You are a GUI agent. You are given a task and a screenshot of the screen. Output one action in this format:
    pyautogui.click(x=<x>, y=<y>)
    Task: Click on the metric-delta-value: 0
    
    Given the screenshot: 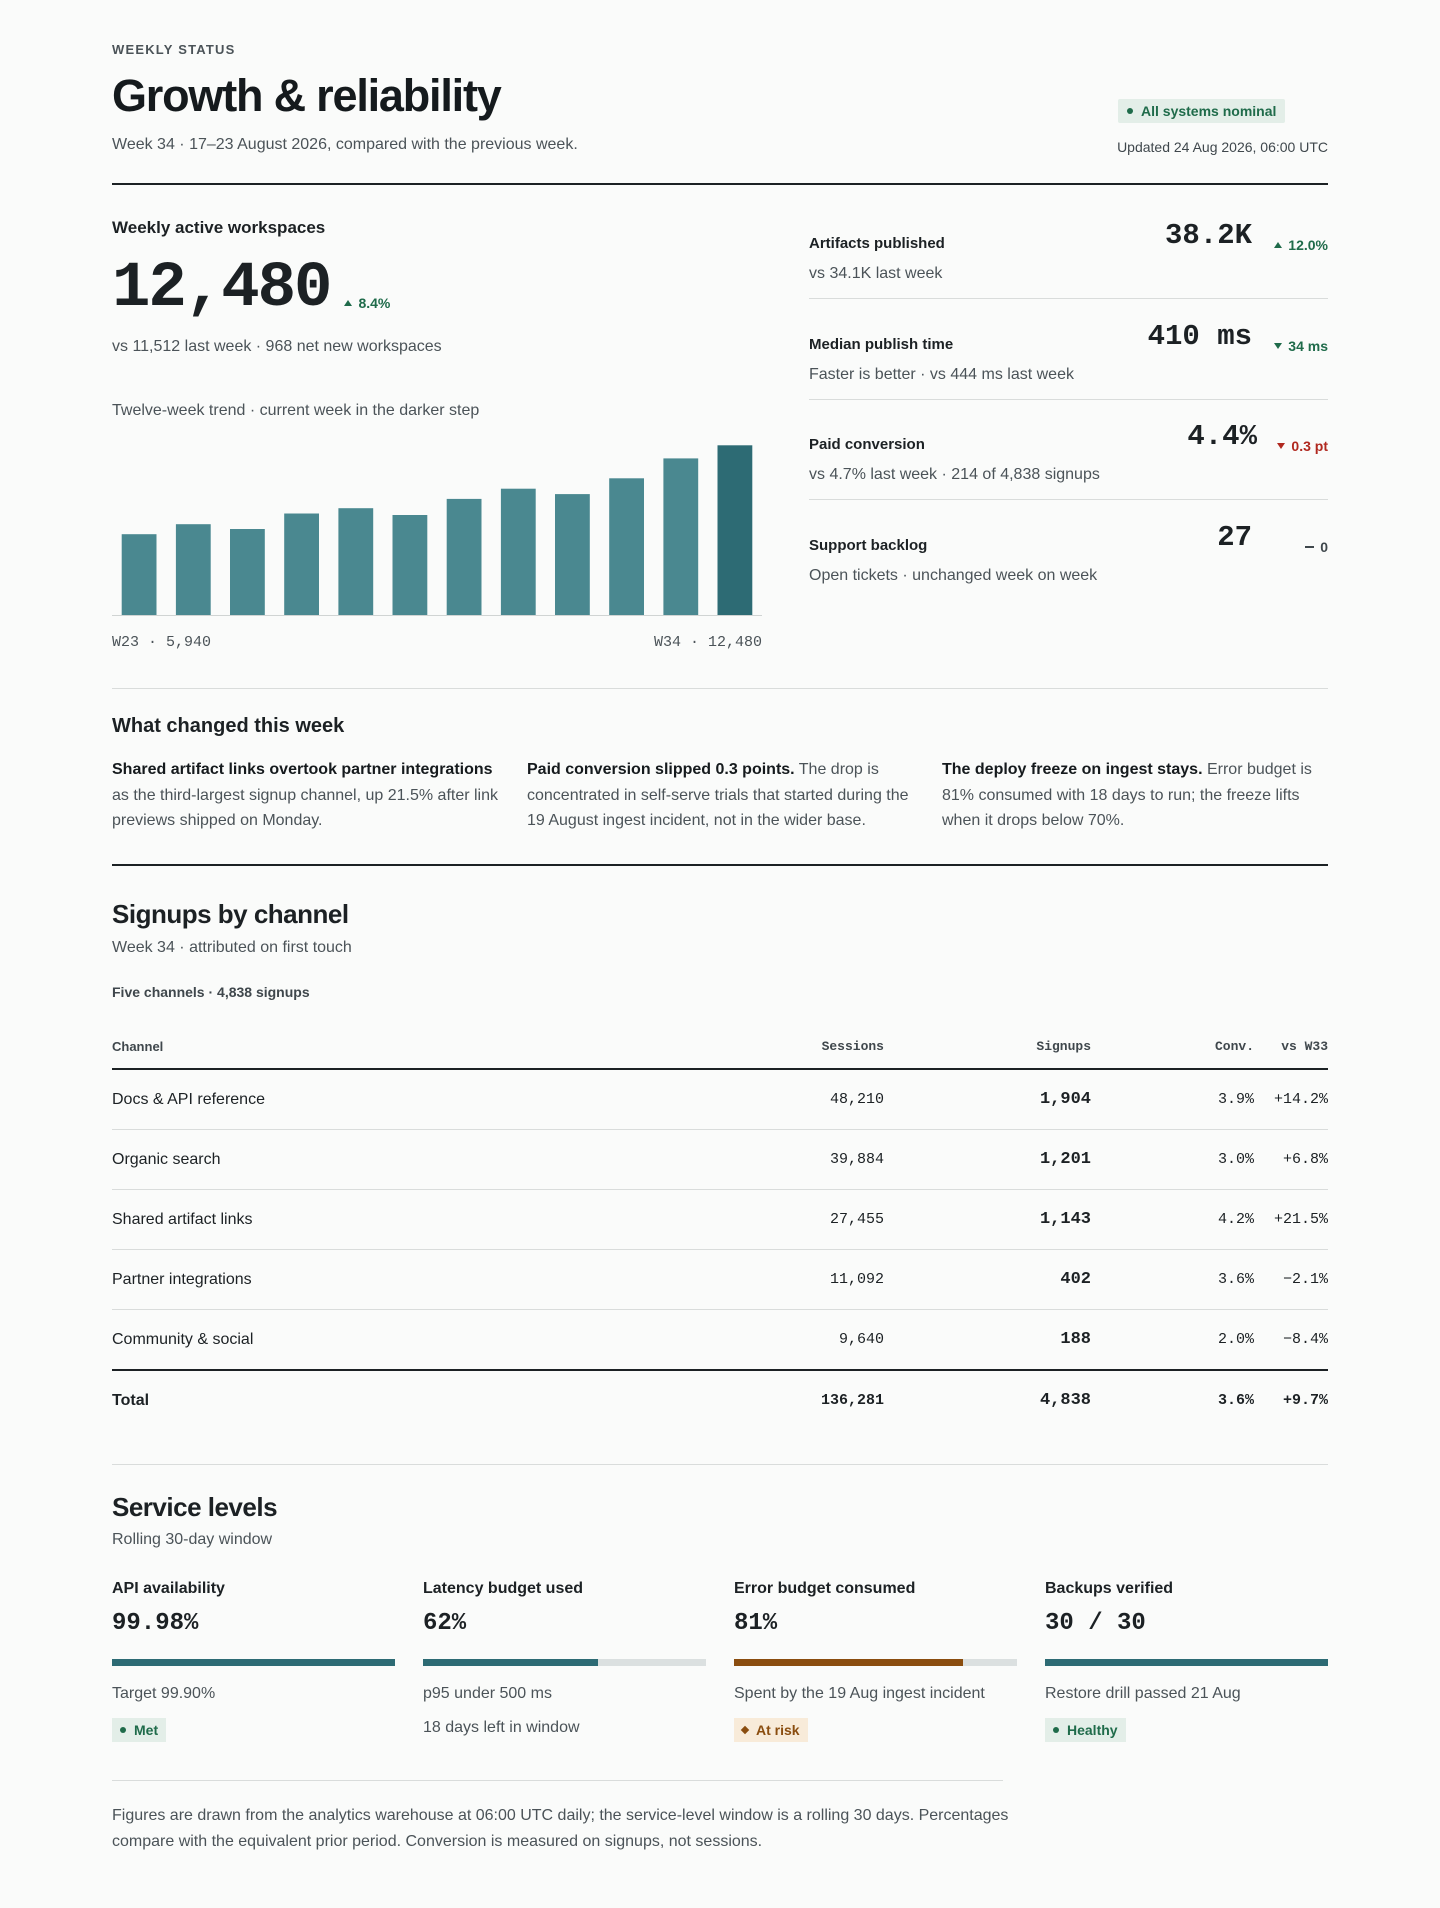 What is the action you would take?
    pyautogui.click(x=1324, y=547)
    